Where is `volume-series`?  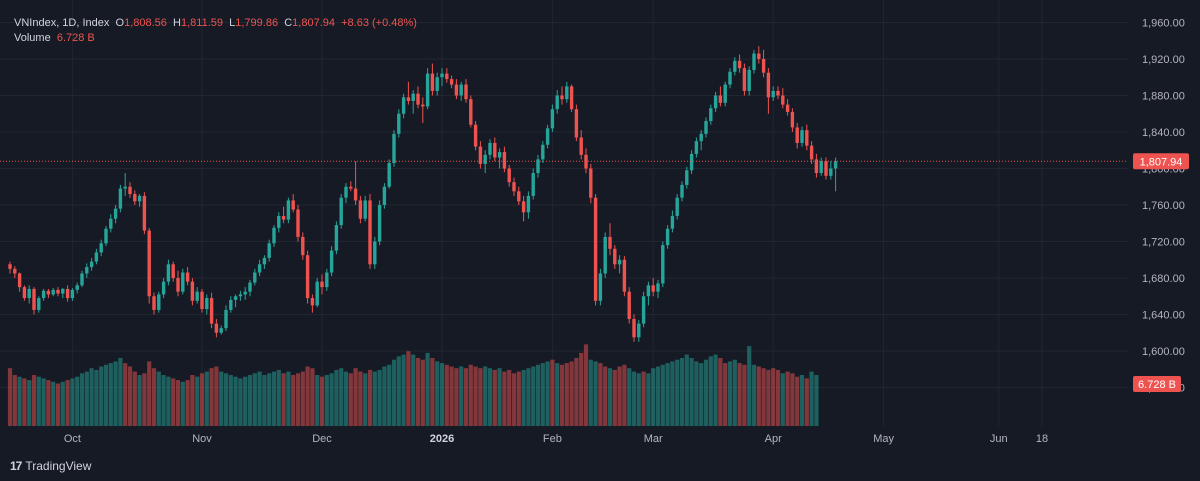 volume-series is located at coordinates (413, 385).